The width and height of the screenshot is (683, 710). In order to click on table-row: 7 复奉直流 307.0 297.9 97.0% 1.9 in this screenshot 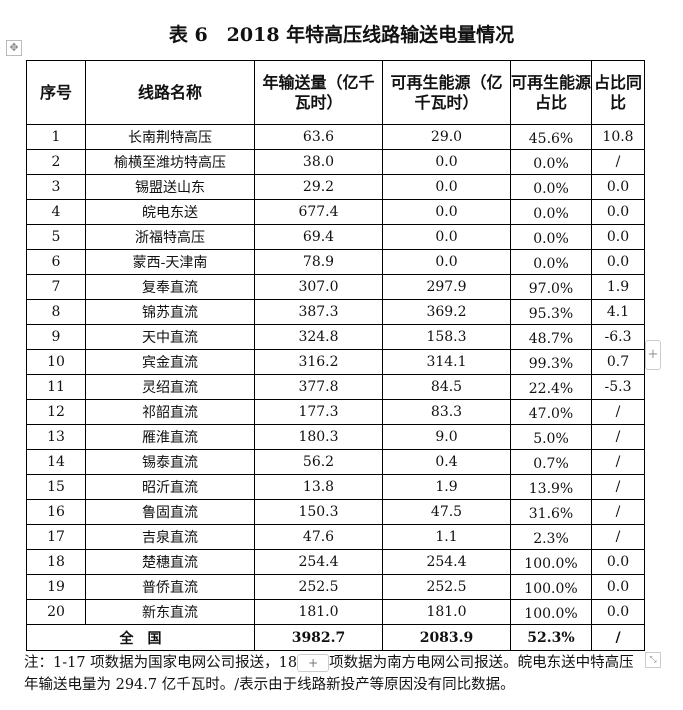, I will do `click(335, 287)`.